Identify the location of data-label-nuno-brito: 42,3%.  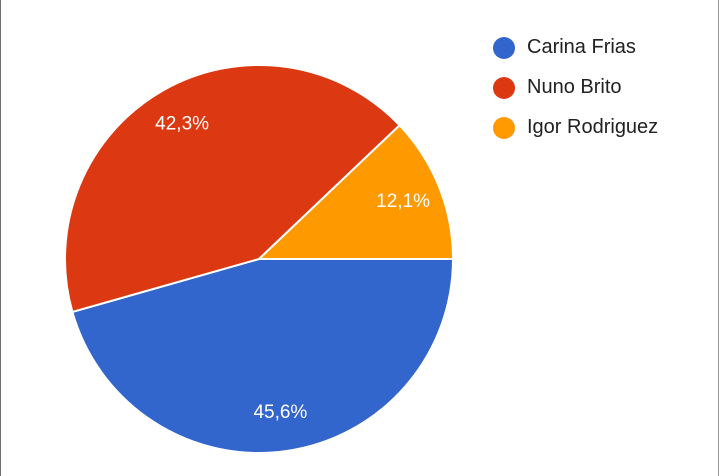
(182, 124).